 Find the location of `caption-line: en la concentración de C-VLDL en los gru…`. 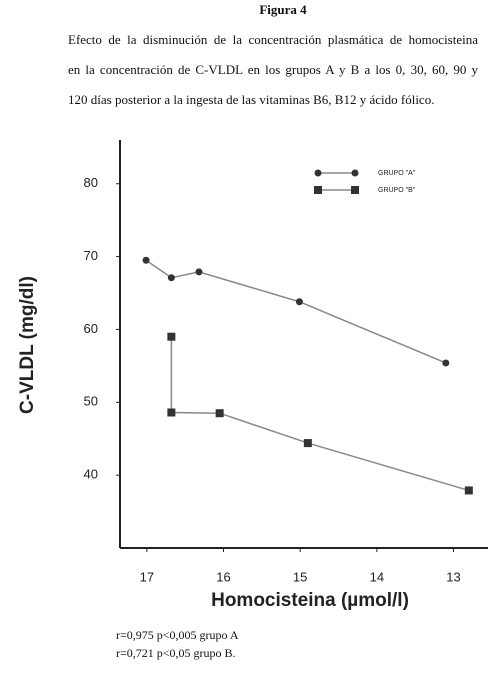

caption-line: en la concentración de C-VLDL en los gru… is located at coordinates (273, 69).